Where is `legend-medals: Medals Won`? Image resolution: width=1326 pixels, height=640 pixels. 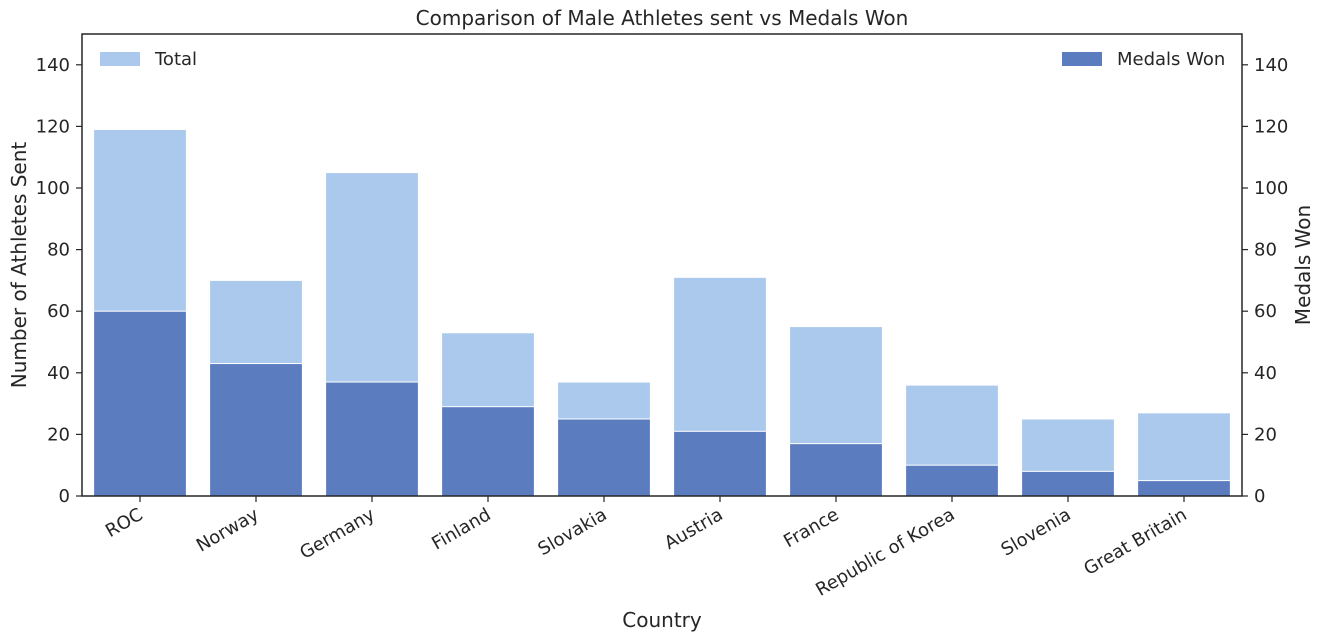 legend-medals: Medals Won is located at coordinates (1143, 59).